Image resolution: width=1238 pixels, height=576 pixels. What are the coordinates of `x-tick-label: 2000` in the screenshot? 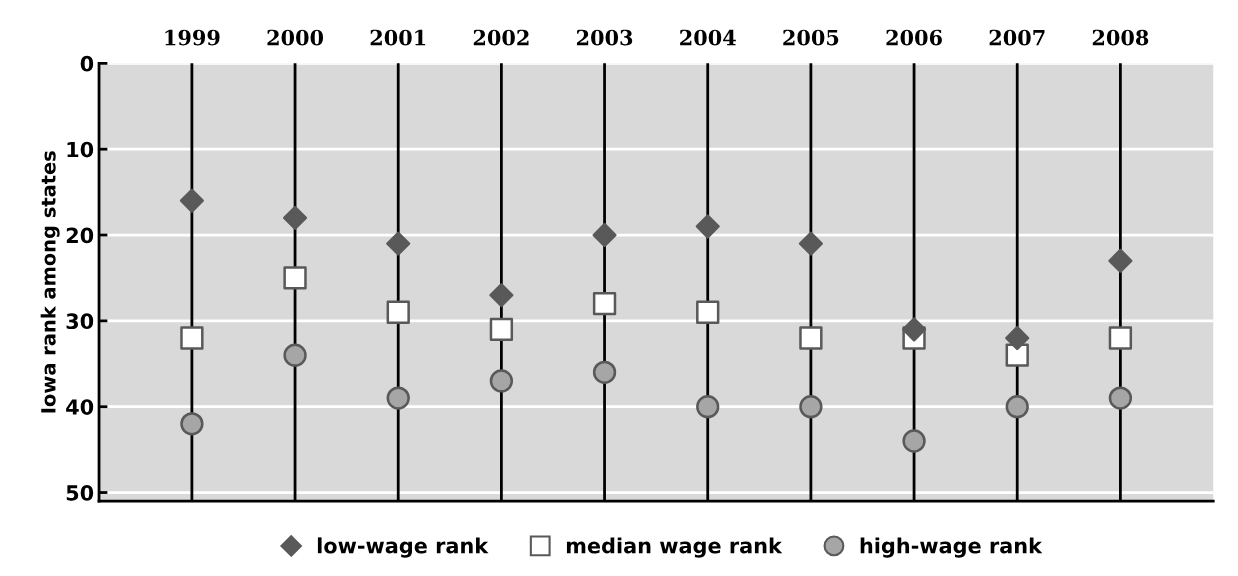 It's located at (295, 37).